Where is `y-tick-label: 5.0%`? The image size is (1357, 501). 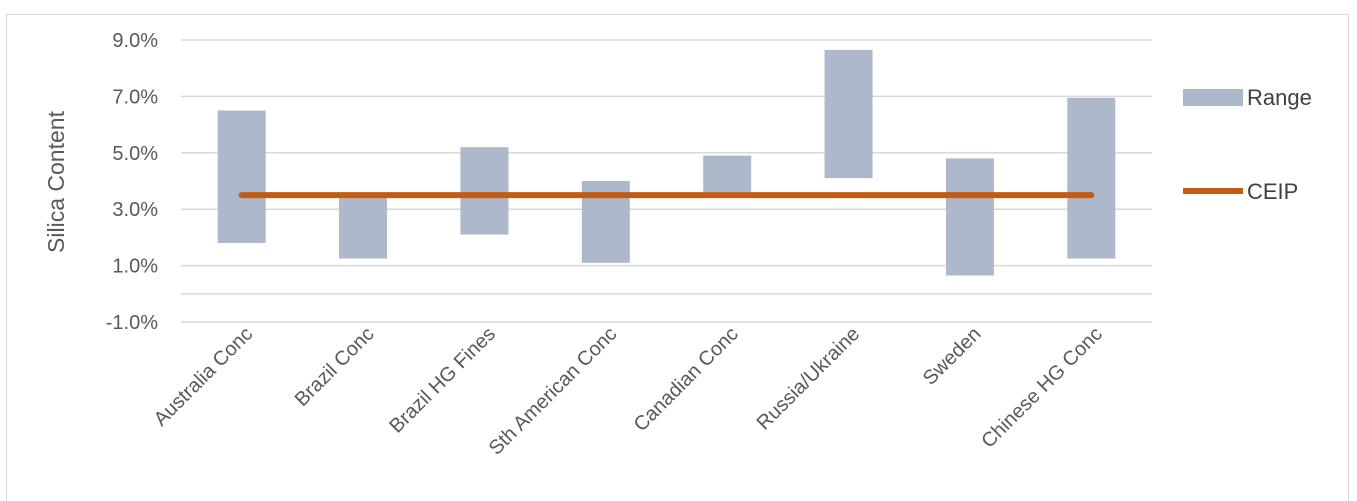 y-tick-label: 5.0% is located at coordinates (135, 154).